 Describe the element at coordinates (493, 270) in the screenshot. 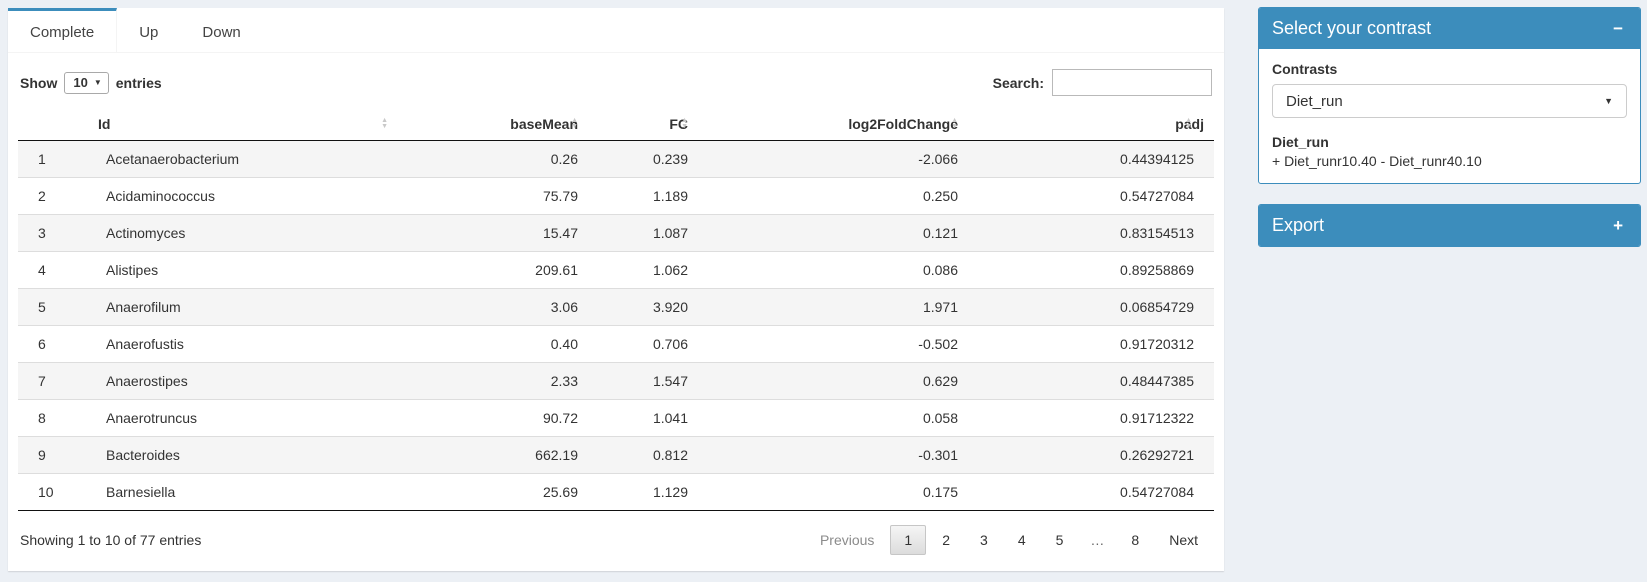

I see `cell-basemean: 209.61` at that location.